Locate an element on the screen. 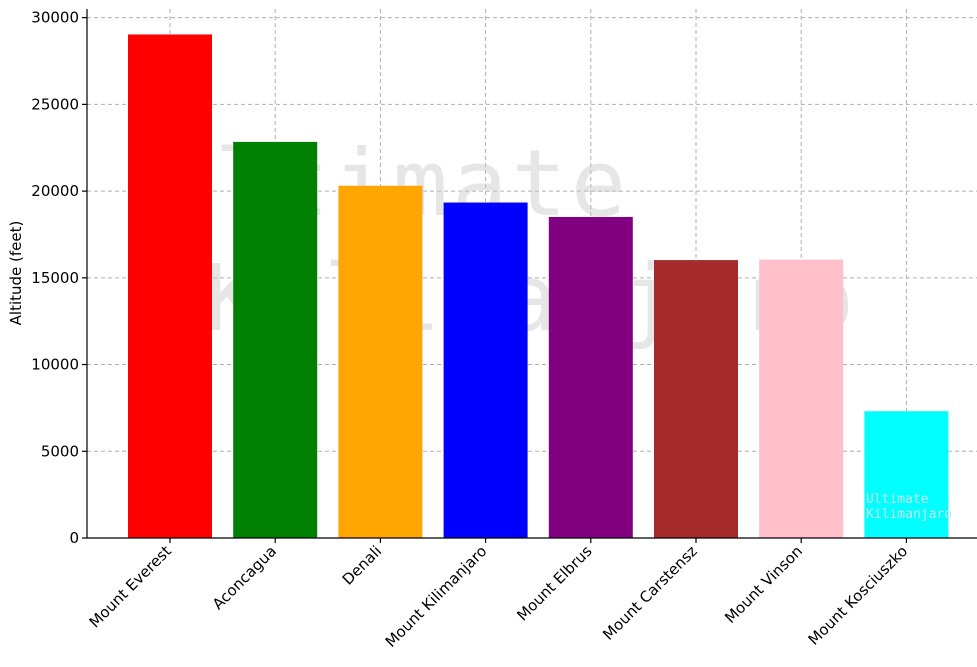 Image resolution: width=977 pixels, height=667 pixels. y-tick-label-0: 0 is located at coordinates (74, 538).